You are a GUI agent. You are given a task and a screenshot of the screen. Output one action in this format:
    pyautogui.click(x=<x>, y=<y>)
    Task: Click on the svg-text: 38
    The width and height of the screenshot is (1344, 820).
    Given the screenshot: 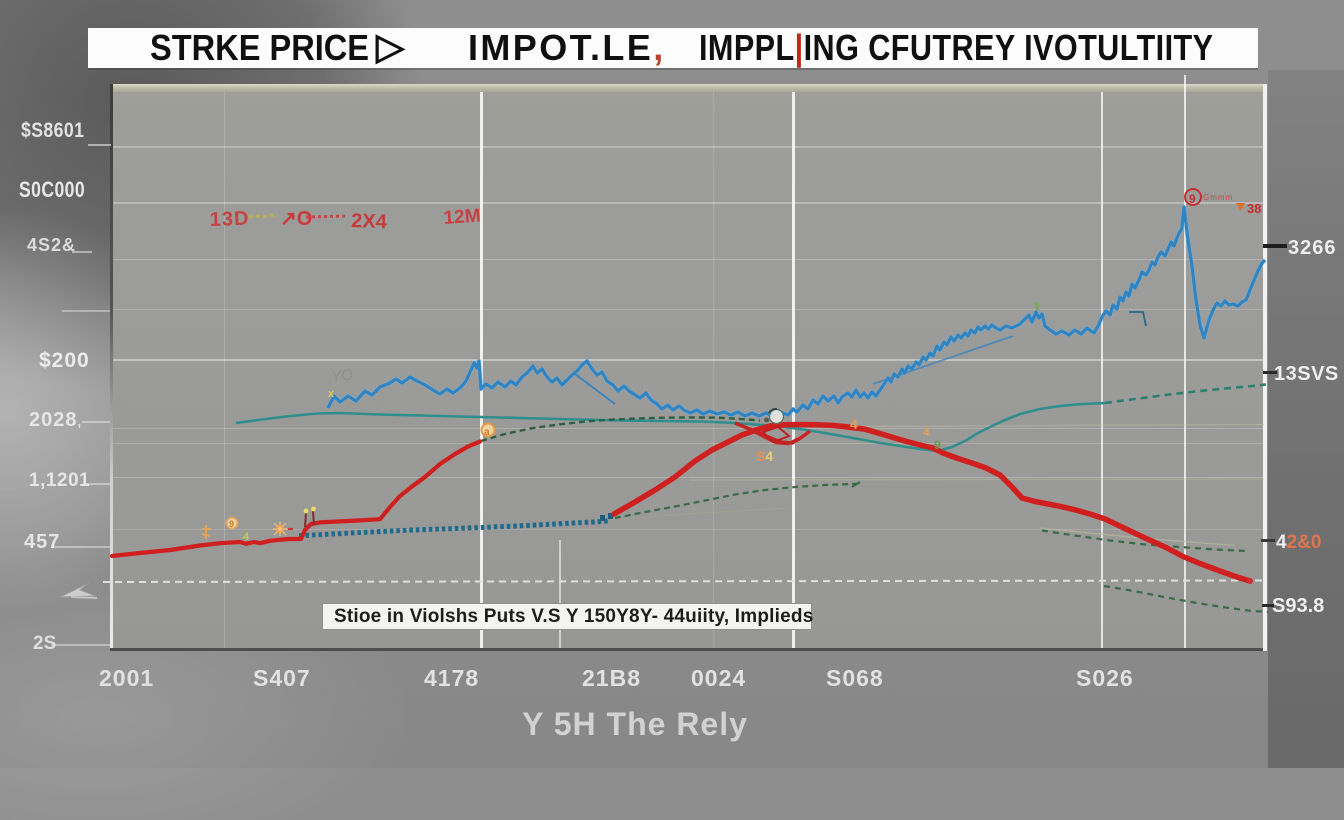 What is the action you would take?
    pyautogui.click(x=1254, y=208)
    